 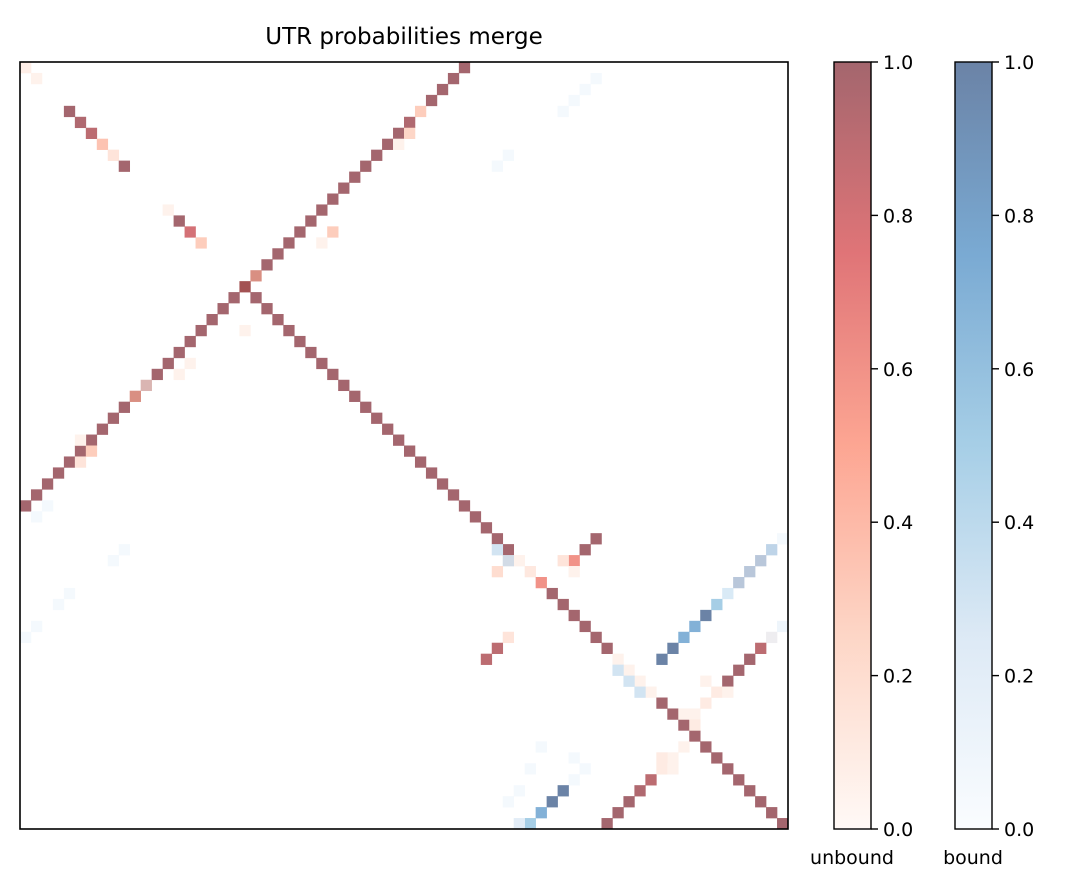 I want to click on colorbar-bound-tick-label: 0.0, so click(x=1019, y=830).